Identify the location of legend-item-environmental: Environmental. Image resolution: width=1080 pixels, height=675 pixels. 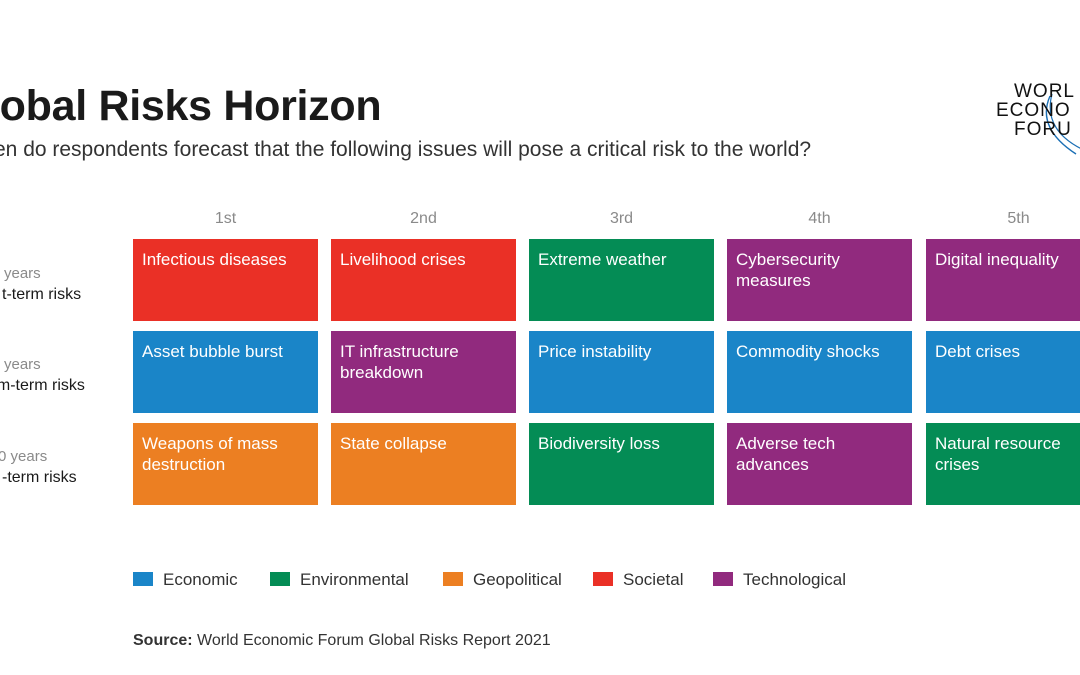
(339, 580).